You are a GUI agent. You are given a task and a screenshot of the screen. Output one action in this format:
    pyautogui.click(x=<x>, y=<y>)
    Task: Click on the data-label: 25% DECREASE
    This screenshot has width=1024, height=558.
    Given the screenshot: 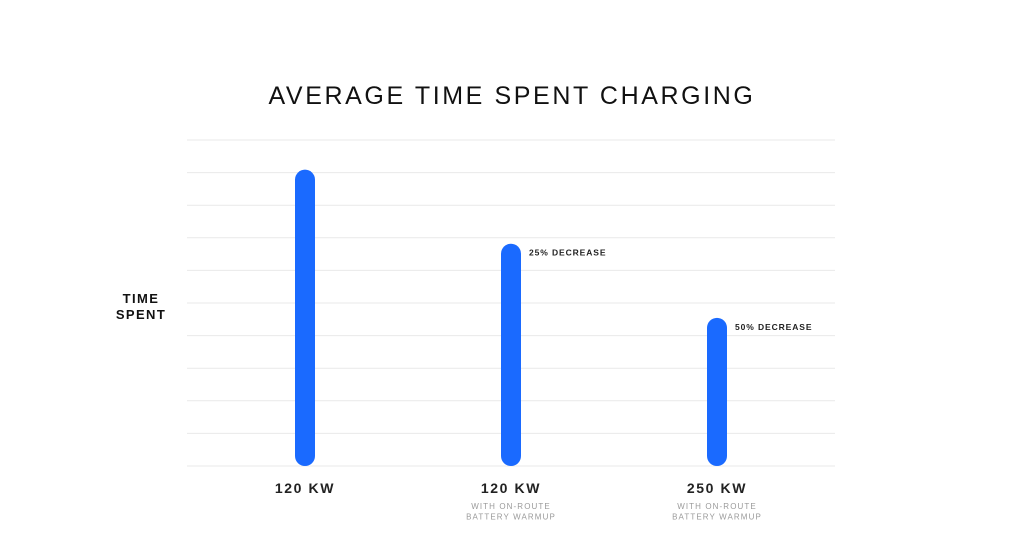 What is the action you would take?
    pyautogui.click(x=567, y=253)
    